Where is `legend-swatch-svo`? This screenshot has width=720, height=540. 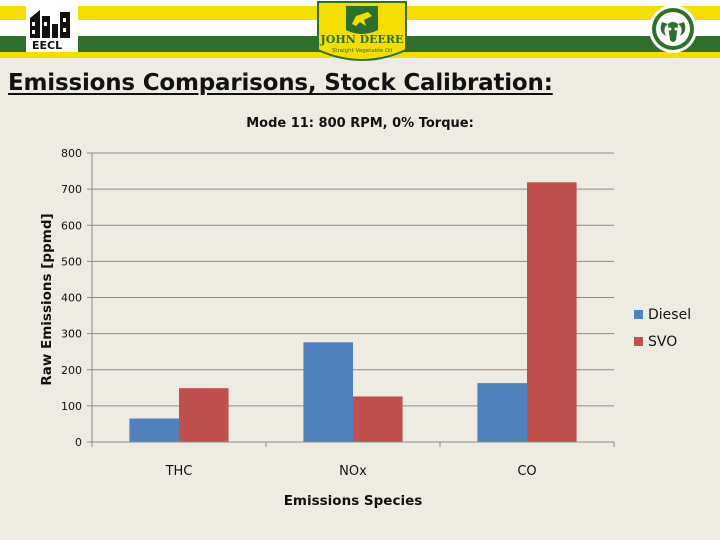
legend-swatch-svo is located at coordinates (638, 341).